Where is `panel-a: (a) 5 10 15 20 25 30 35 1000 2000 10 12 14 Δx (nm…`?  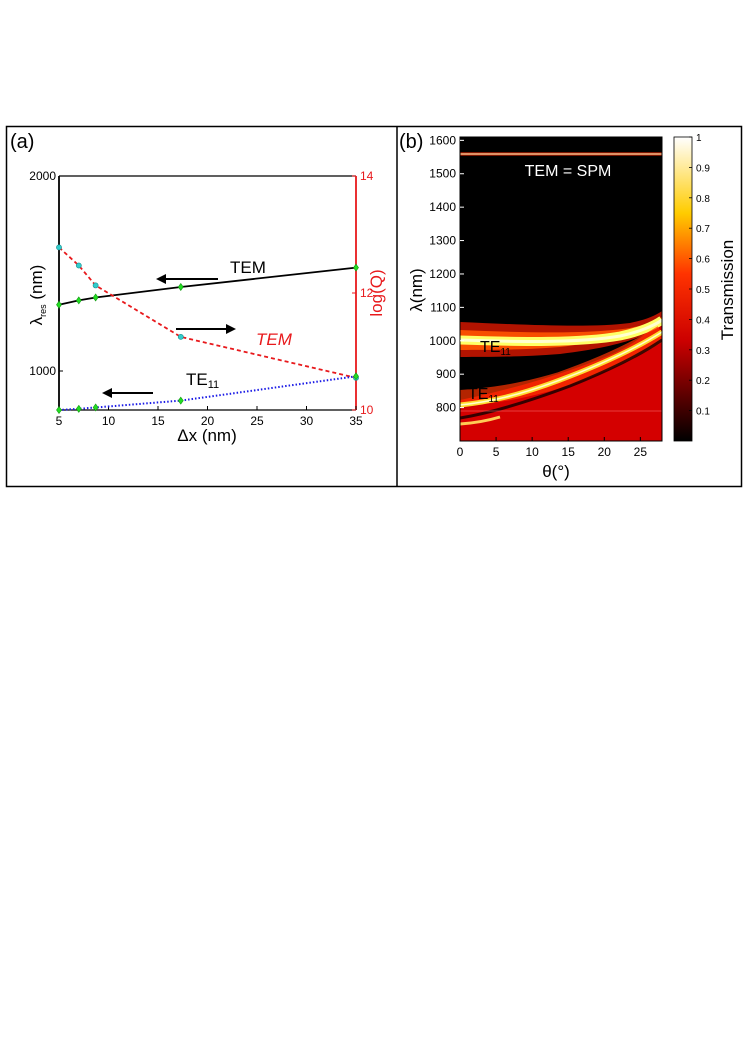
panel-a: (a) 5 10 15 20 25 30 35 1000 2000 10 12 14 Δx (nm… is located at coordinates (198, 288).